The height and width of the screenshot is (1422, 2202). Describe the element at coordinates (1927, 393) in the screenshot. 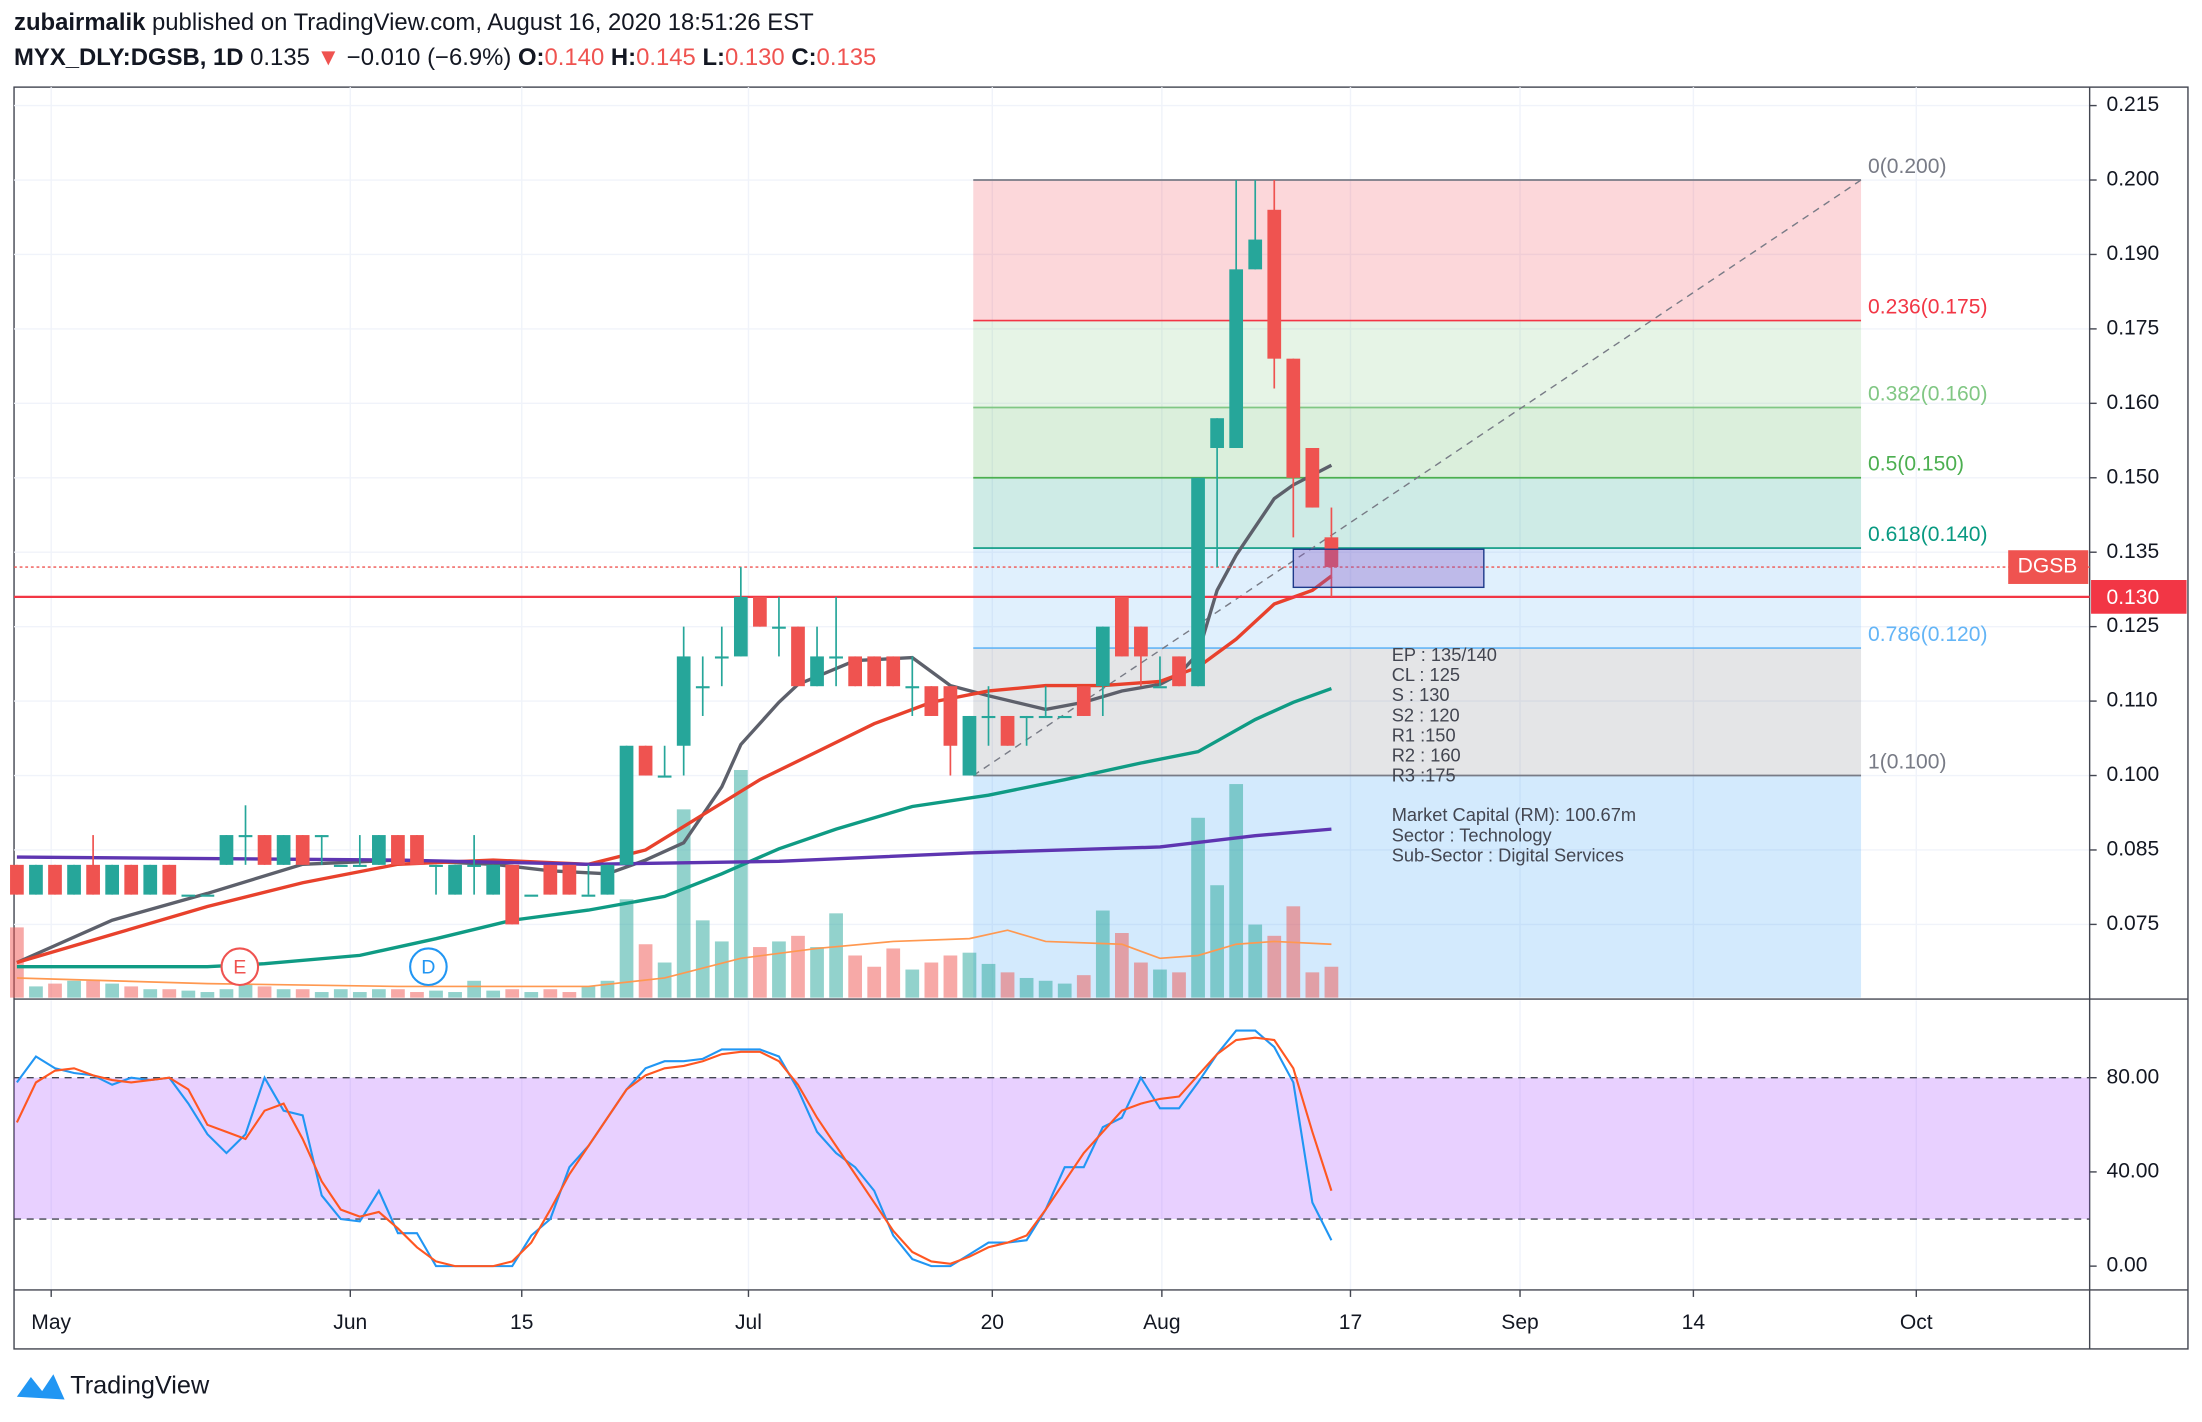

I see `fib-label: 0.382(0.160)` at that location.